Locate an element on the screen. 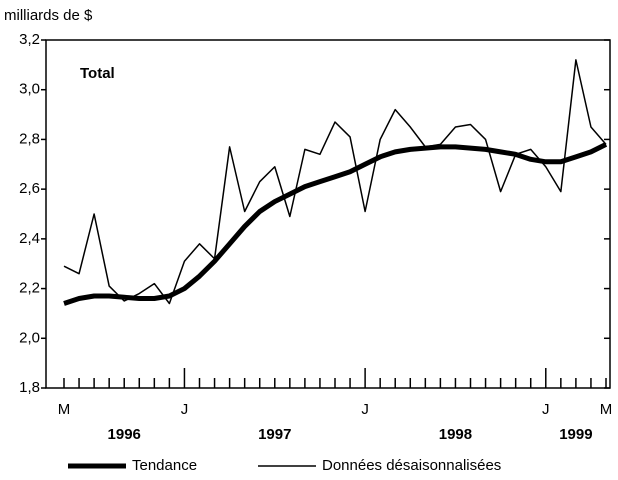 Image resolution: width=618 pixels, height=480 pixels. y-tick-label: 2,8 is located at coordinates (29, 138).